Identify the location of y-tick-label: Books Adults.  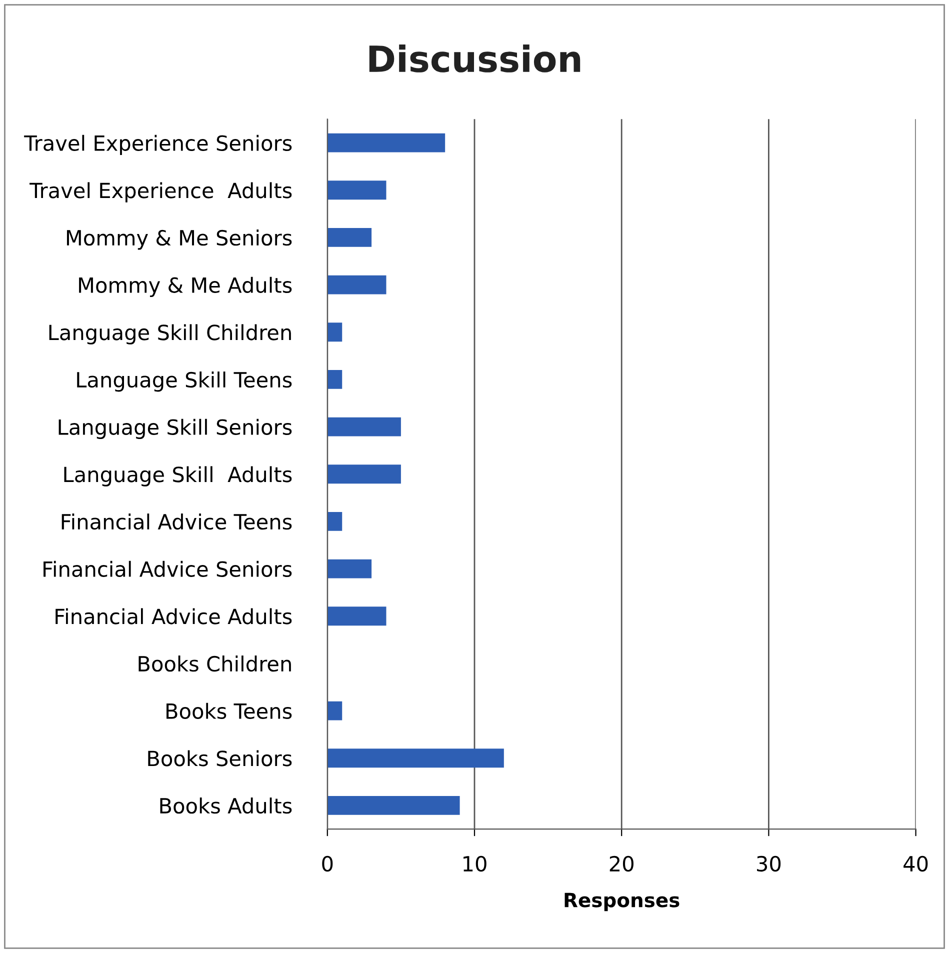
(226, 806).